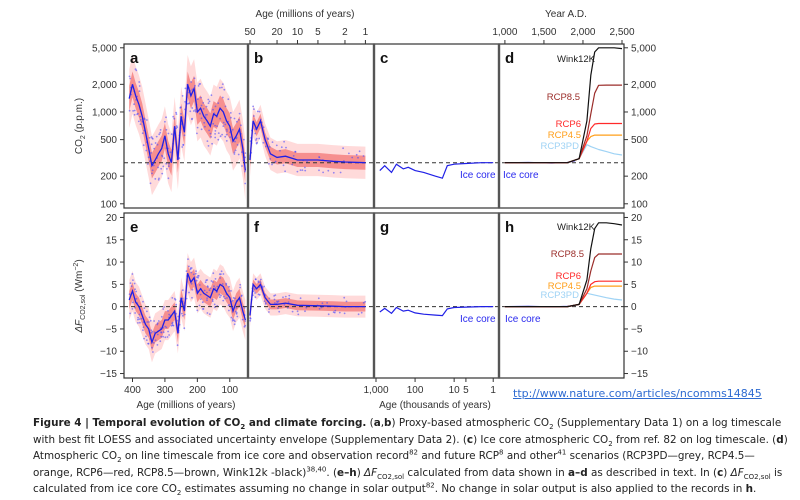 This screenshot has width=800, height=500. Describe the element at coordinates (186, 405) in the screenshot. I see `bottom-axis-left-title: Age (millions of years)` at that location.